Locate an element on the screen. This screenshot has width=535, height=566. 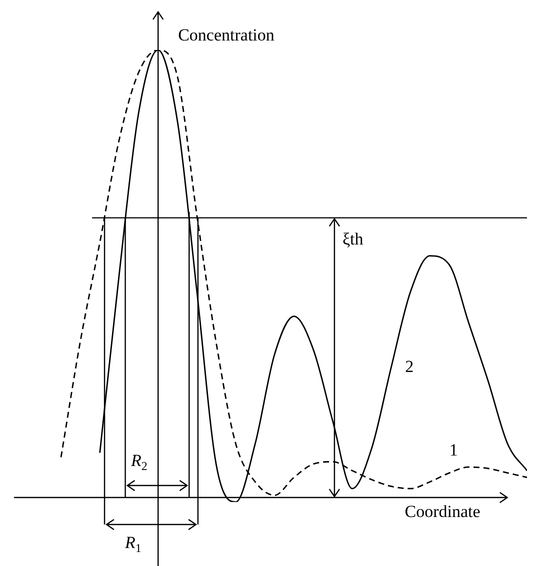
series-label: 2 is located at coordinates (409, 366).